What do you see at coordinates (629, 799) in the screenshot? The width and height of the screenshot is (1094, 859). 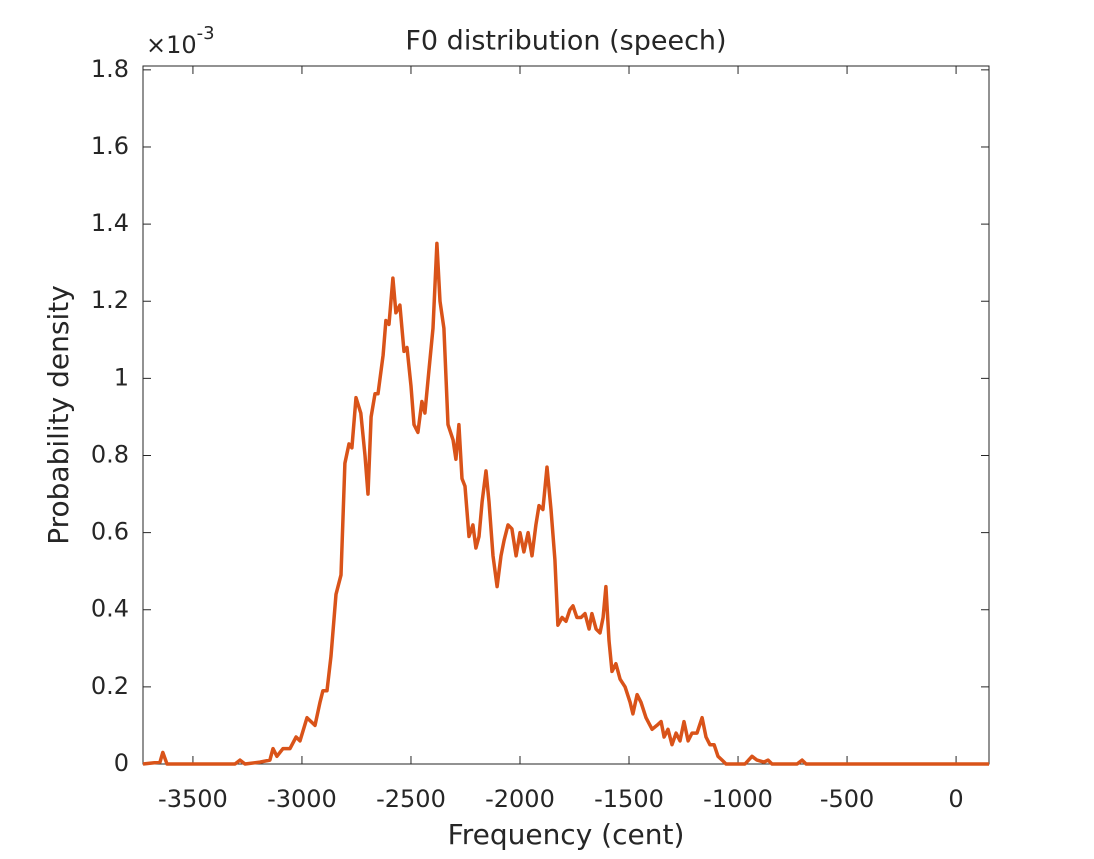 I see `x-tick-label: -1500` at bounding box center [629, 799].